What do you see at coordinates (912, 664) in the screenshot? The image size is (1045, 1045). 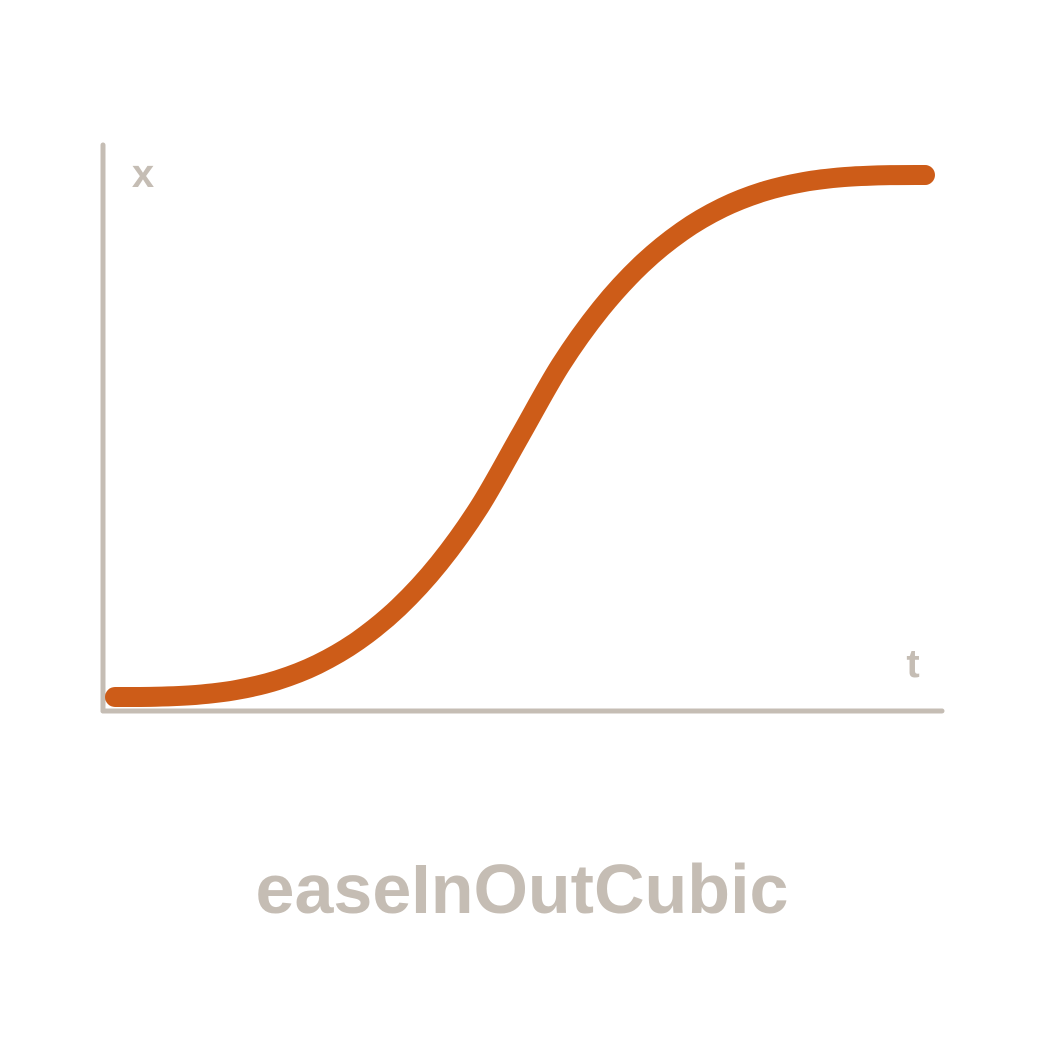 I see `x-axis-label: t` at bounding box center [912, 664].